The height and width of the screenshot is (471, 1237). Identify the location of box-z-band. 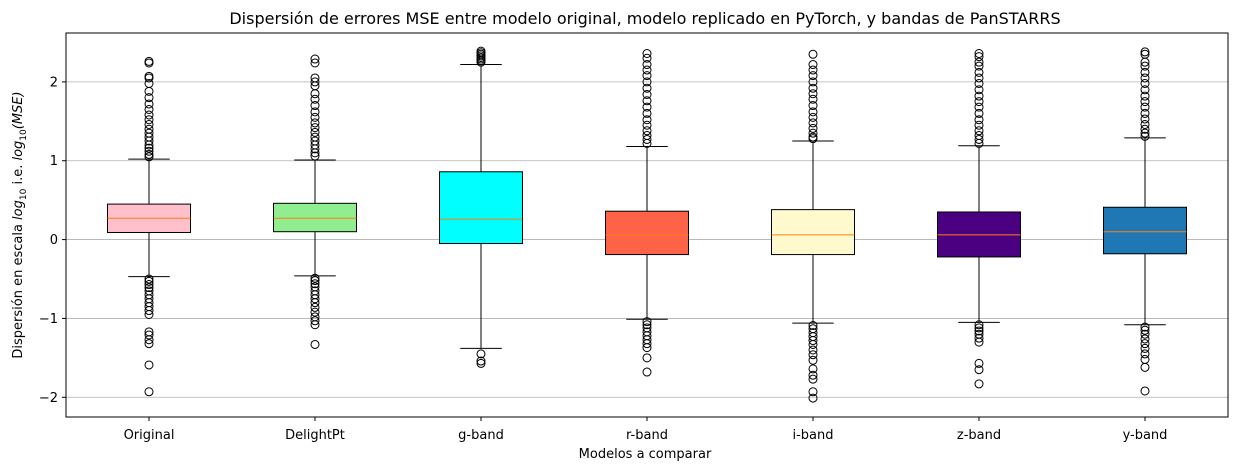
(979, 219).